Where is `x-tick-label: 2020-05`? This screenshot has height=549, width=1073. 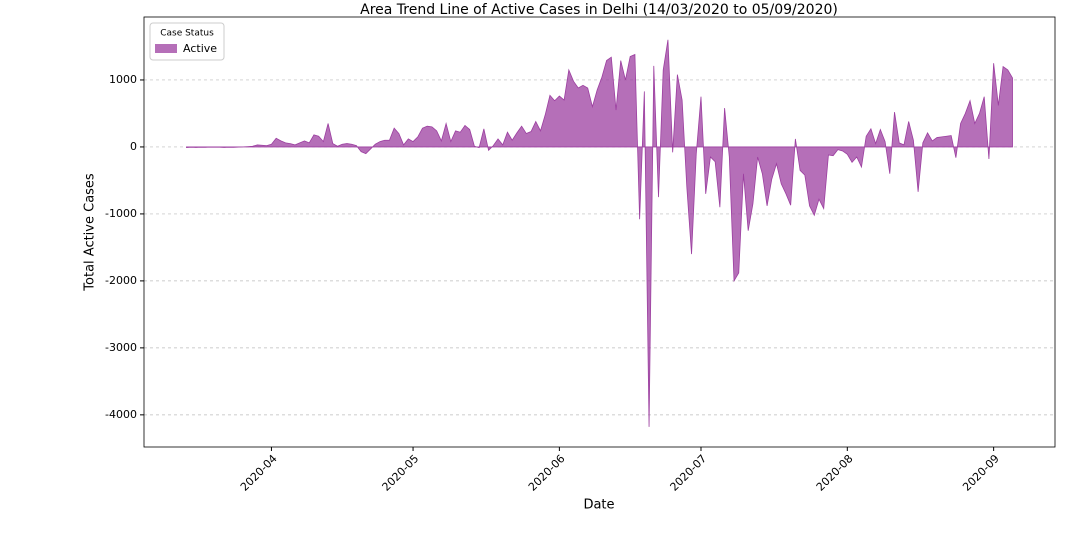 x-tick-label: 2020-05 is located at coordinates (401, 473).